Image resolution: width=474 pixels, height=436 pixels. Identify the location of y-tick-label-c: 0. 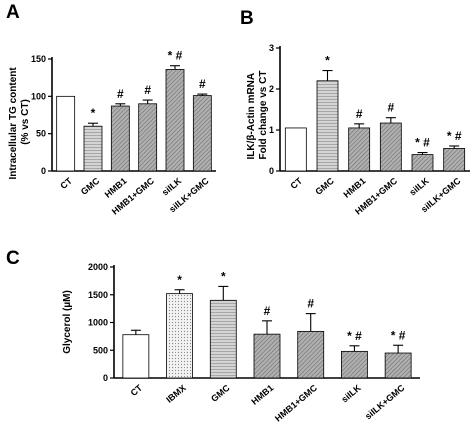
(105, 378).